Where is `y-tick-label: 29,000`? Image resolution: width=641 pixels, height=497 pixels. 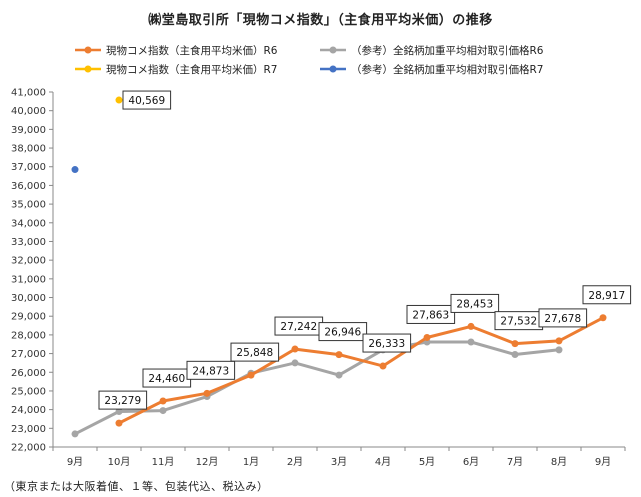
y-tick-label: 29,000 is located at coordinates (28, 317).